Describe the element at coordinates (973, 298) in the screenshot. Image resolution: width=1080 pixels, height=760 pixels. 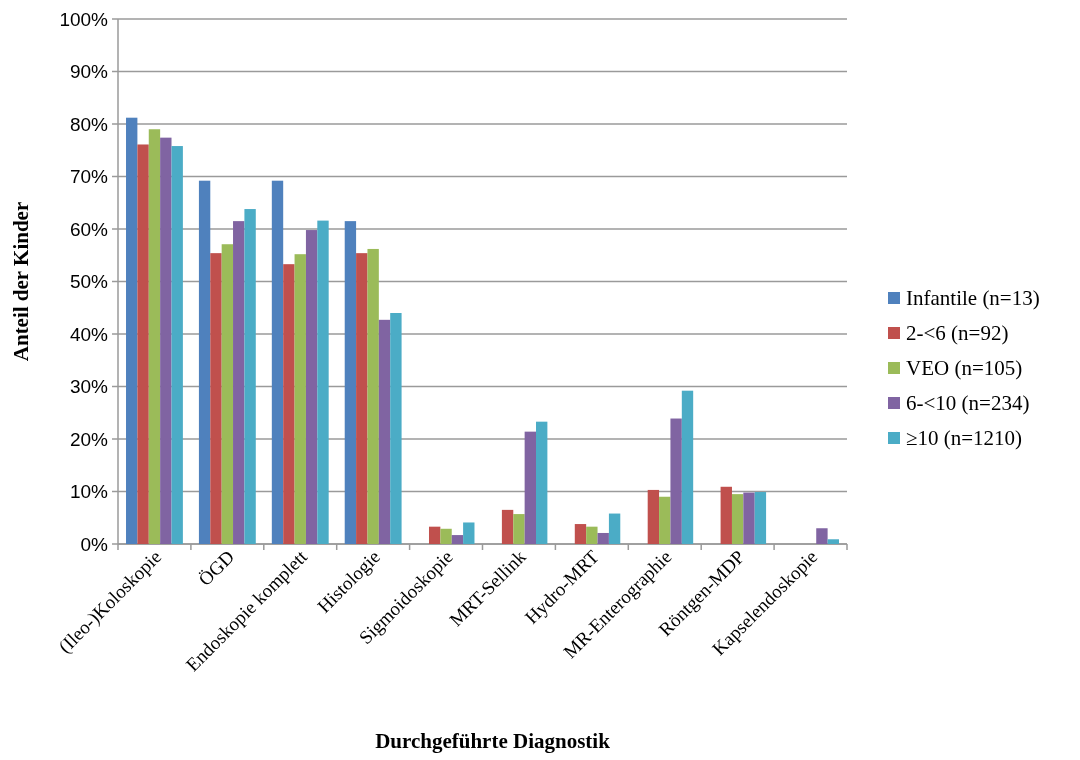
I see `legend-label: Infantile (n=13)` at that location.